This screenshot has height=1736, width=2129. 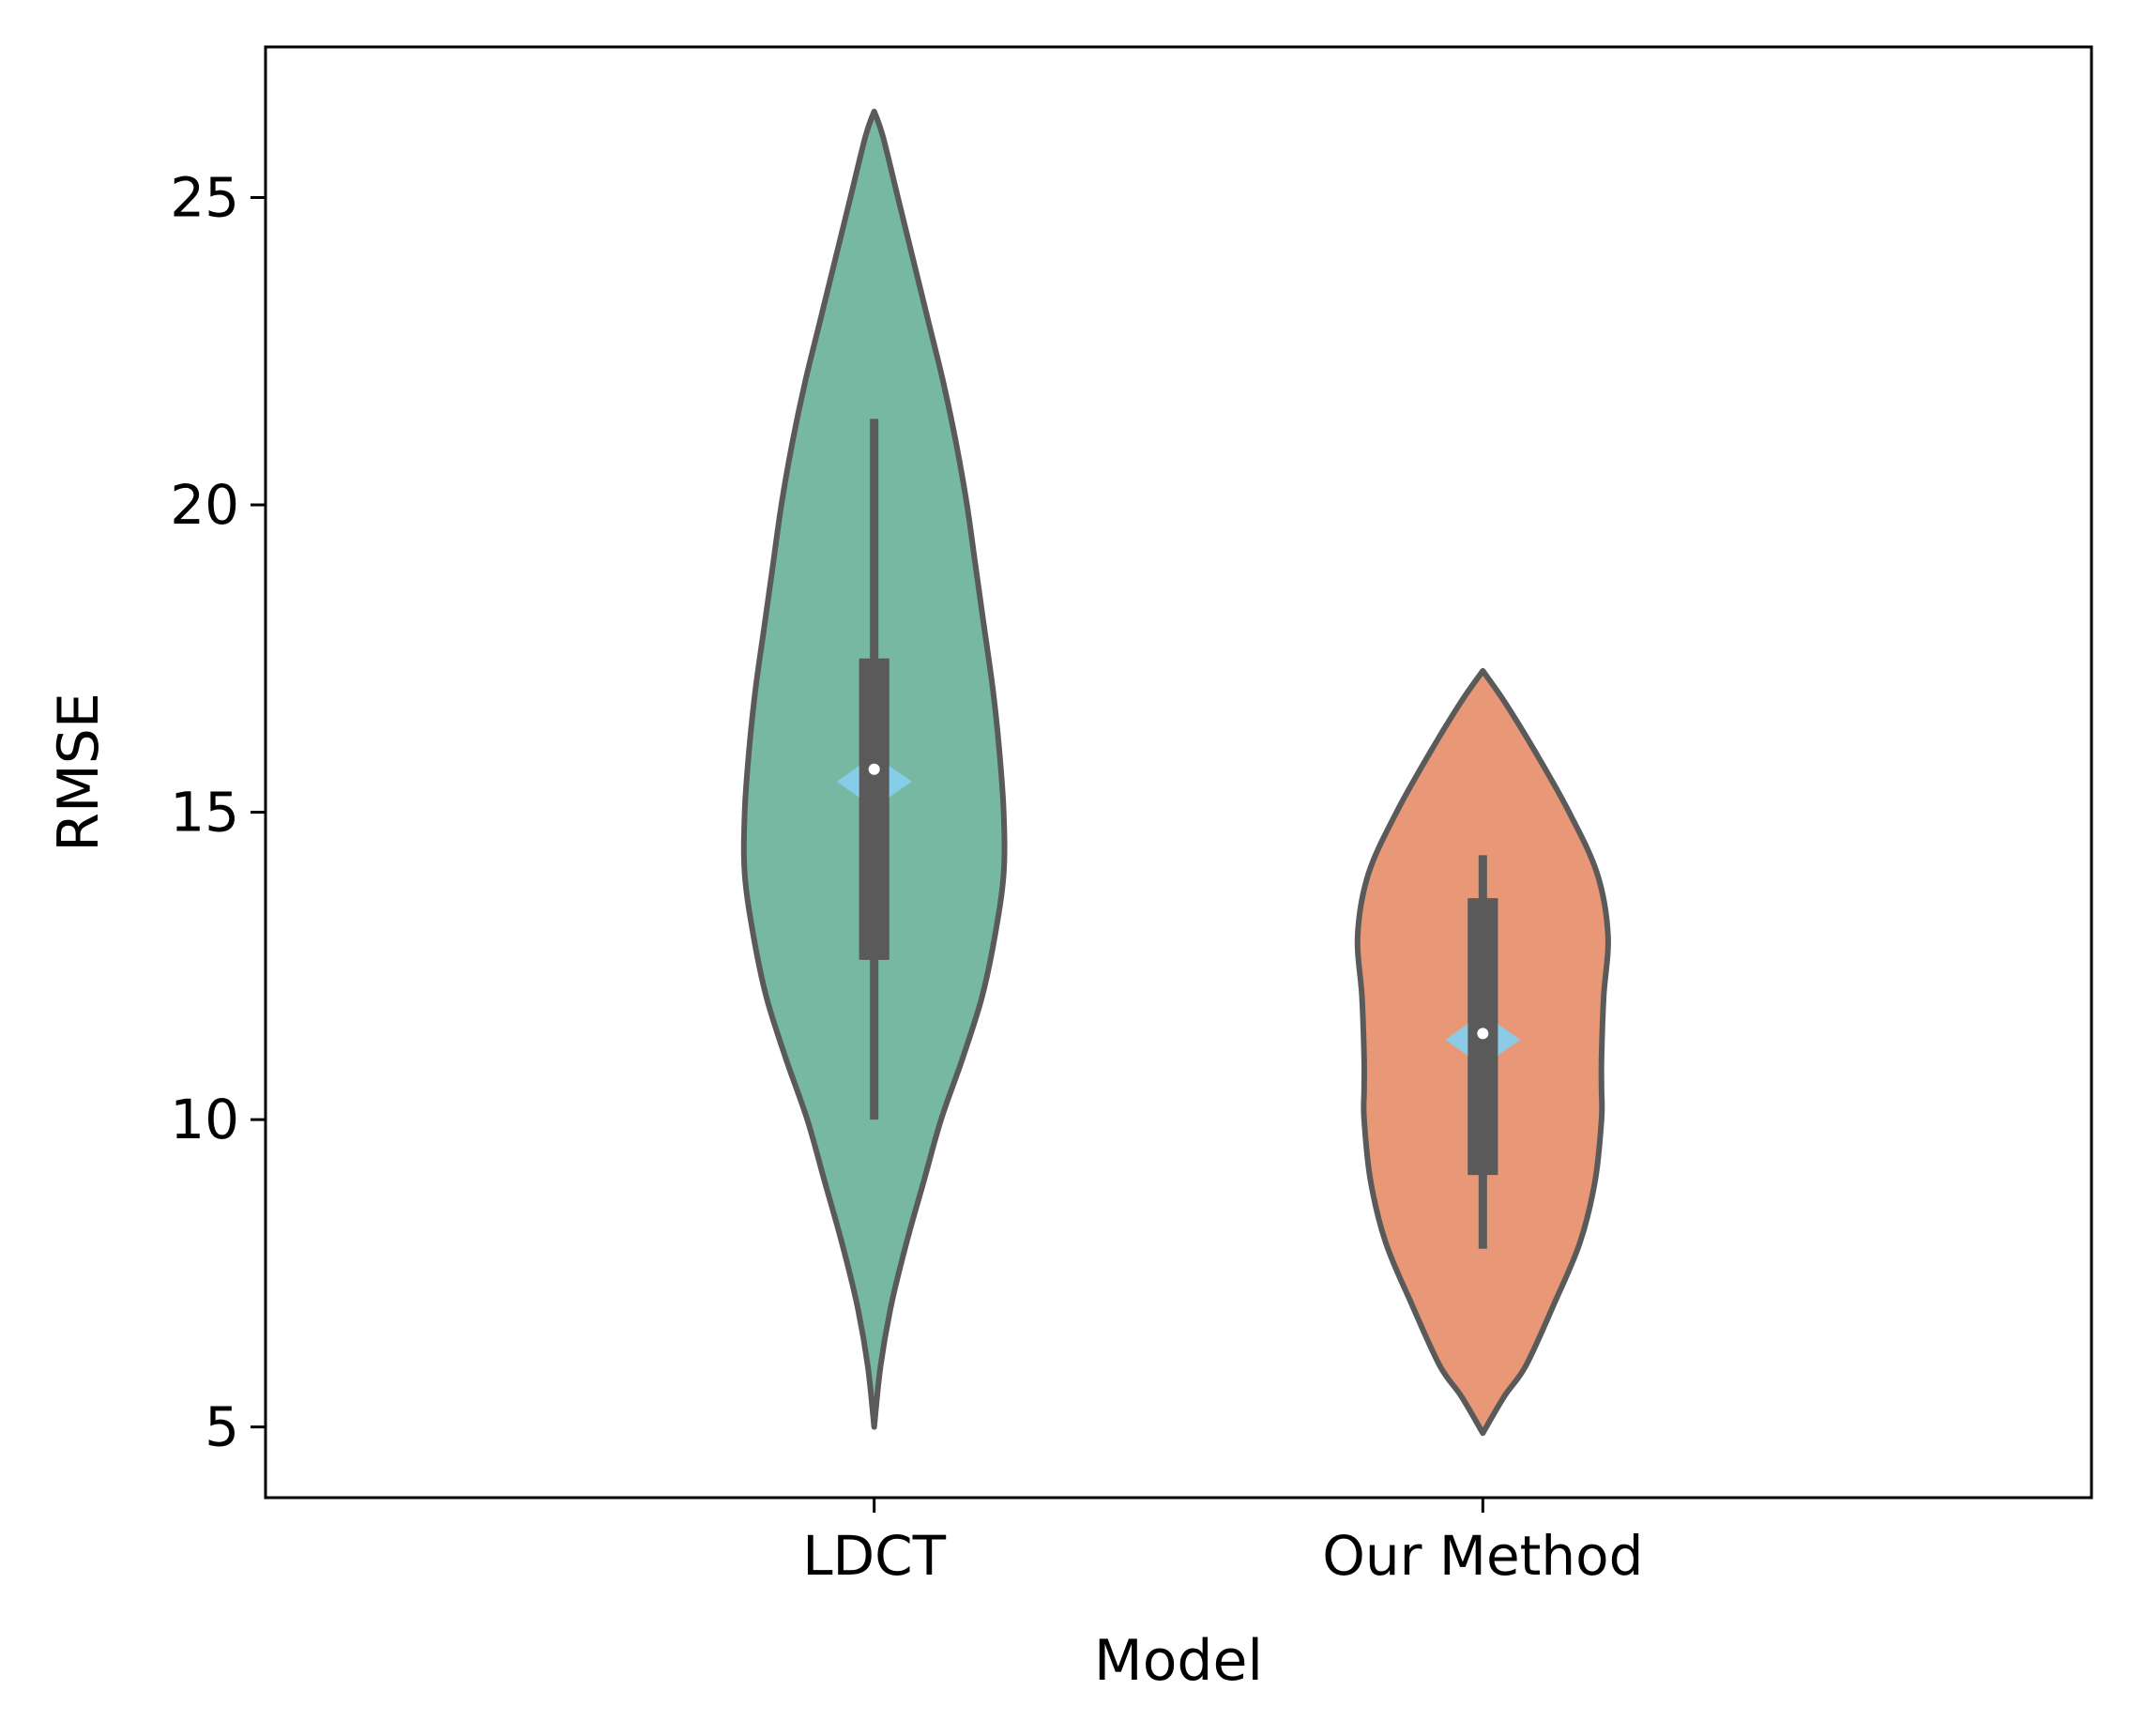 I want to click on x-axis-label: Model, so click(x=1178, y=1661).